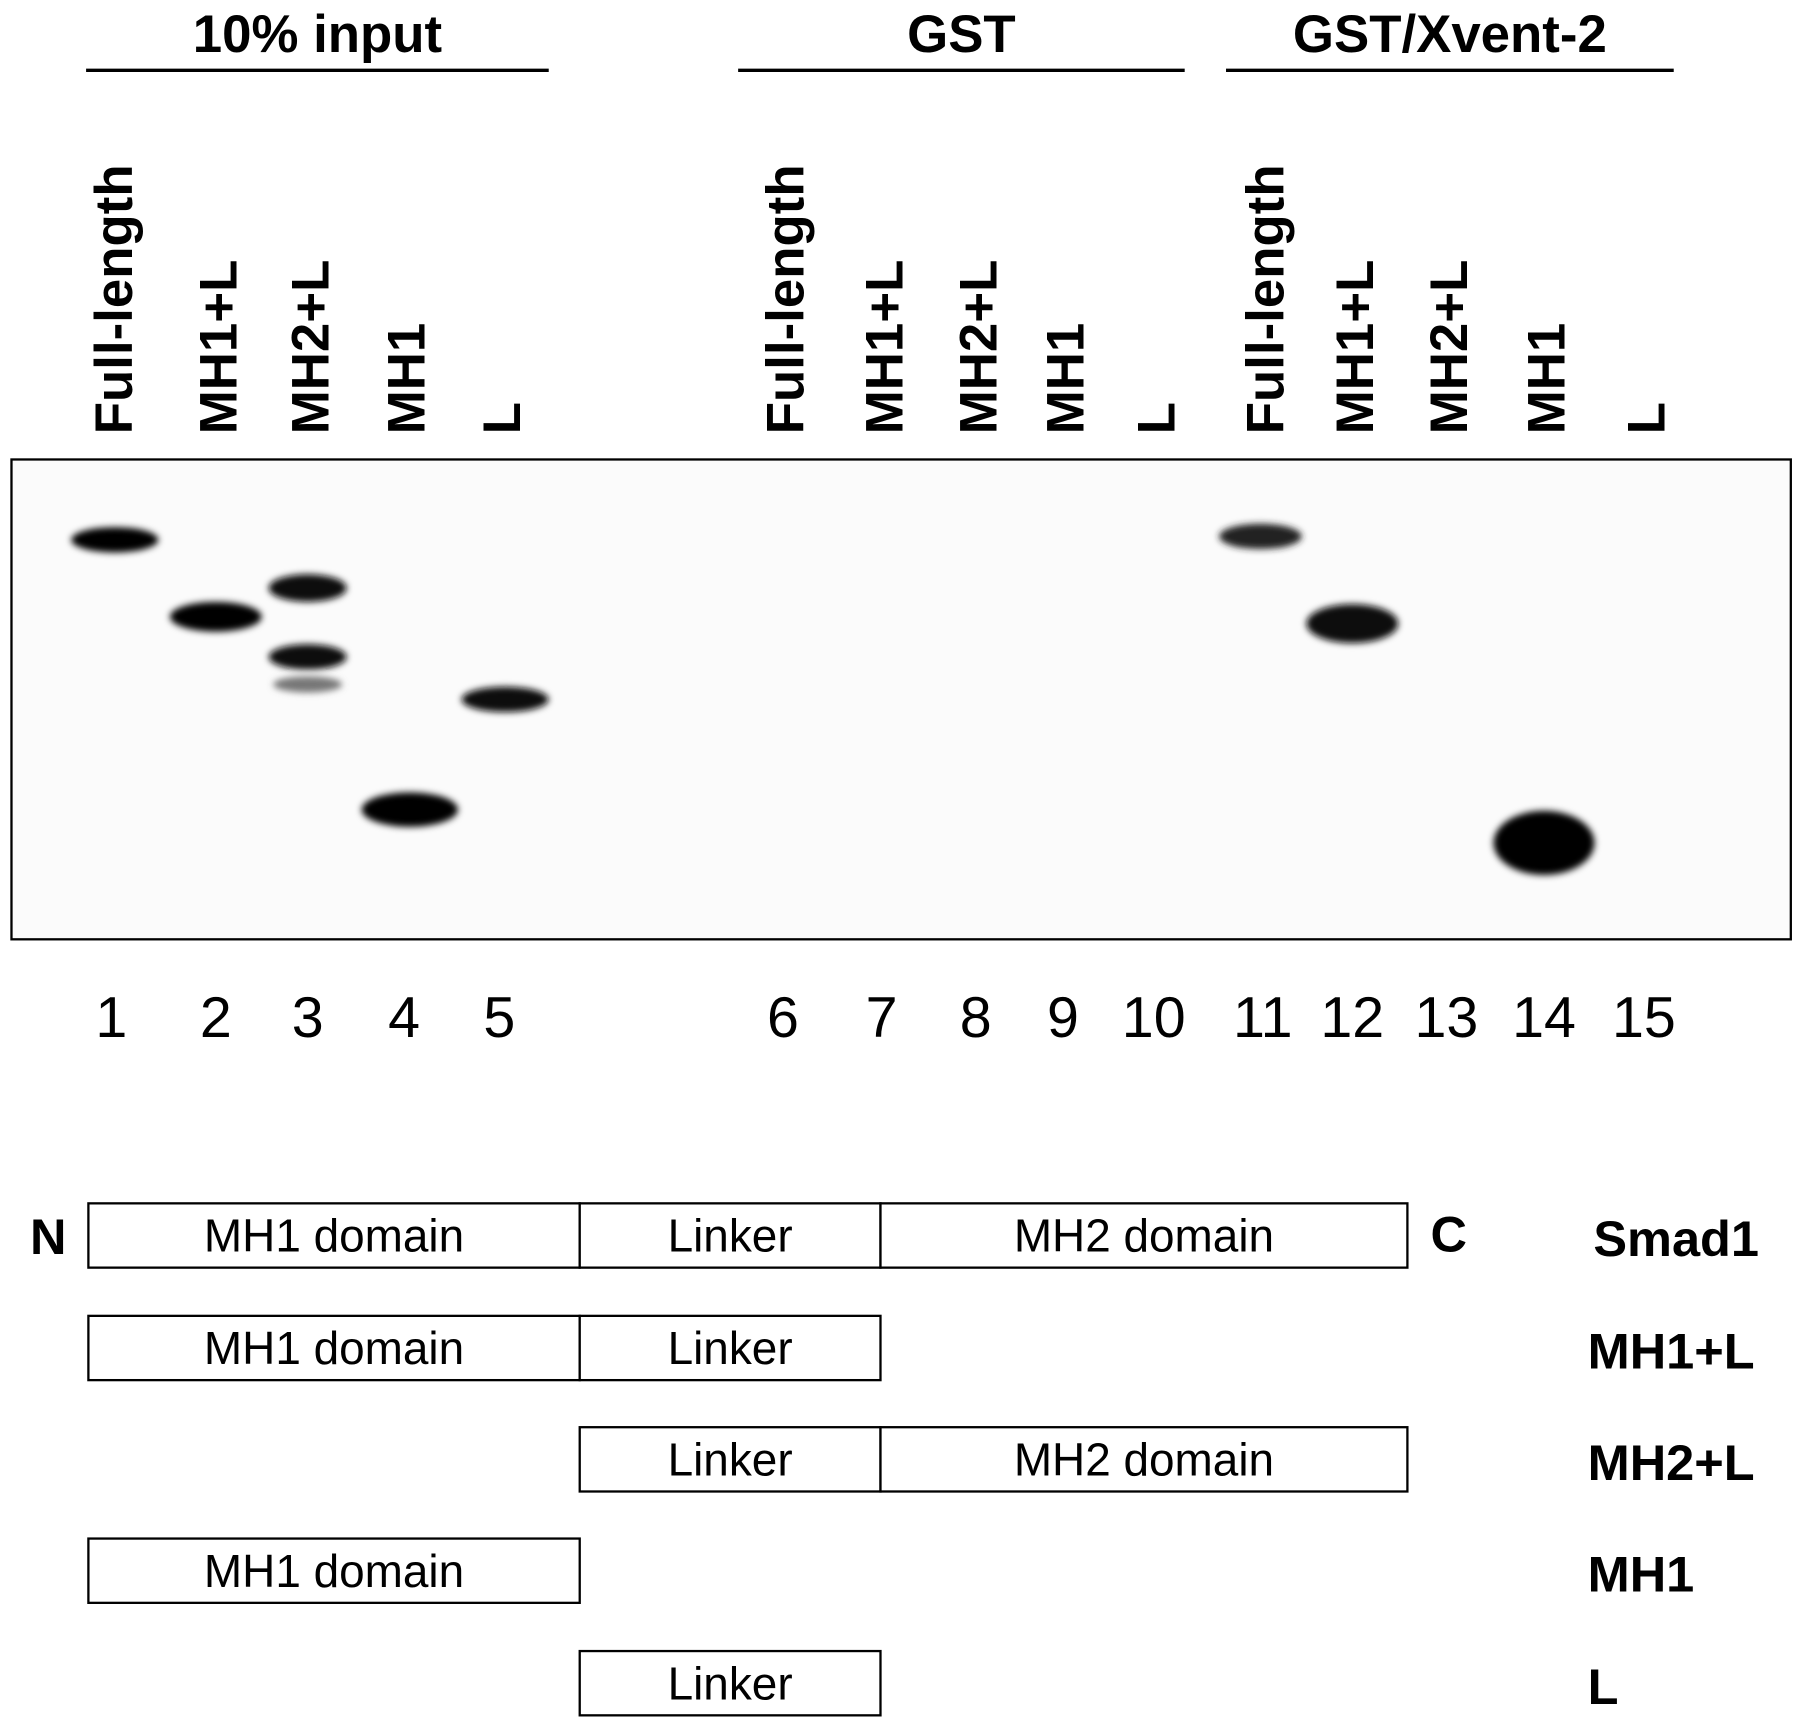 The width and height of the screenshot is (1800, 1734). What do you see at coordinates (1644, 1018) in the screenshot?
I see `lane-number: 15` at bounding box center [1644, 1018].